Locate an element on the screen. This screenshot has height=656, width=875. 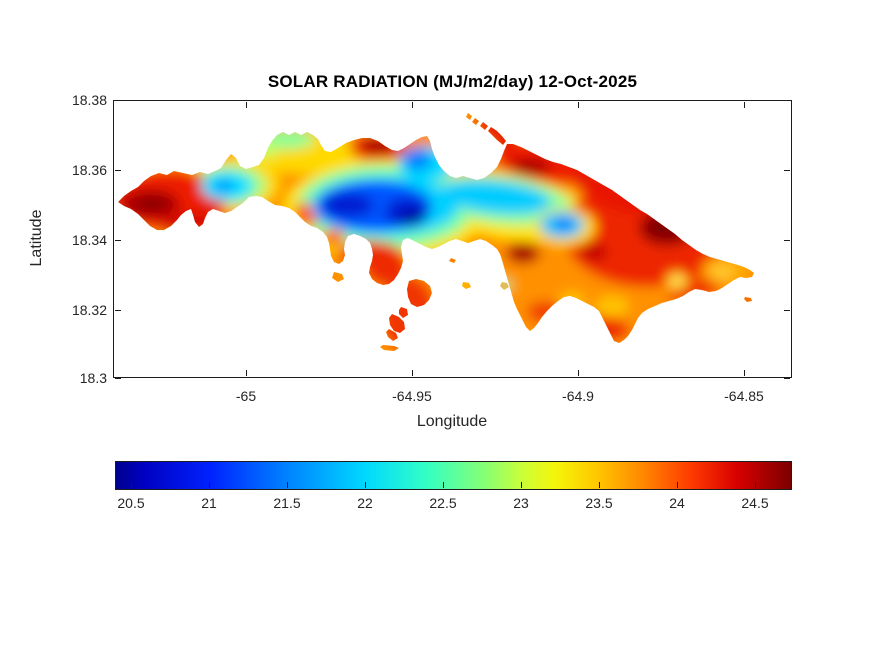
x-tick-label: -64.85 is located at coordinates (744, 396).